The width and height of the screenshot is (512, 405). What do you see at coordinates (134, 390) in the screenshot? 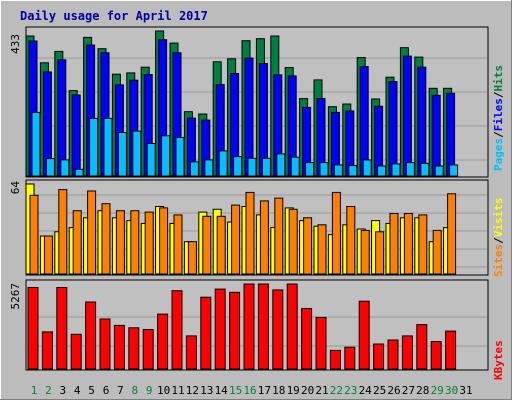
I see `x-tick-label-day-8: 8` at bounding box center [134, 390].